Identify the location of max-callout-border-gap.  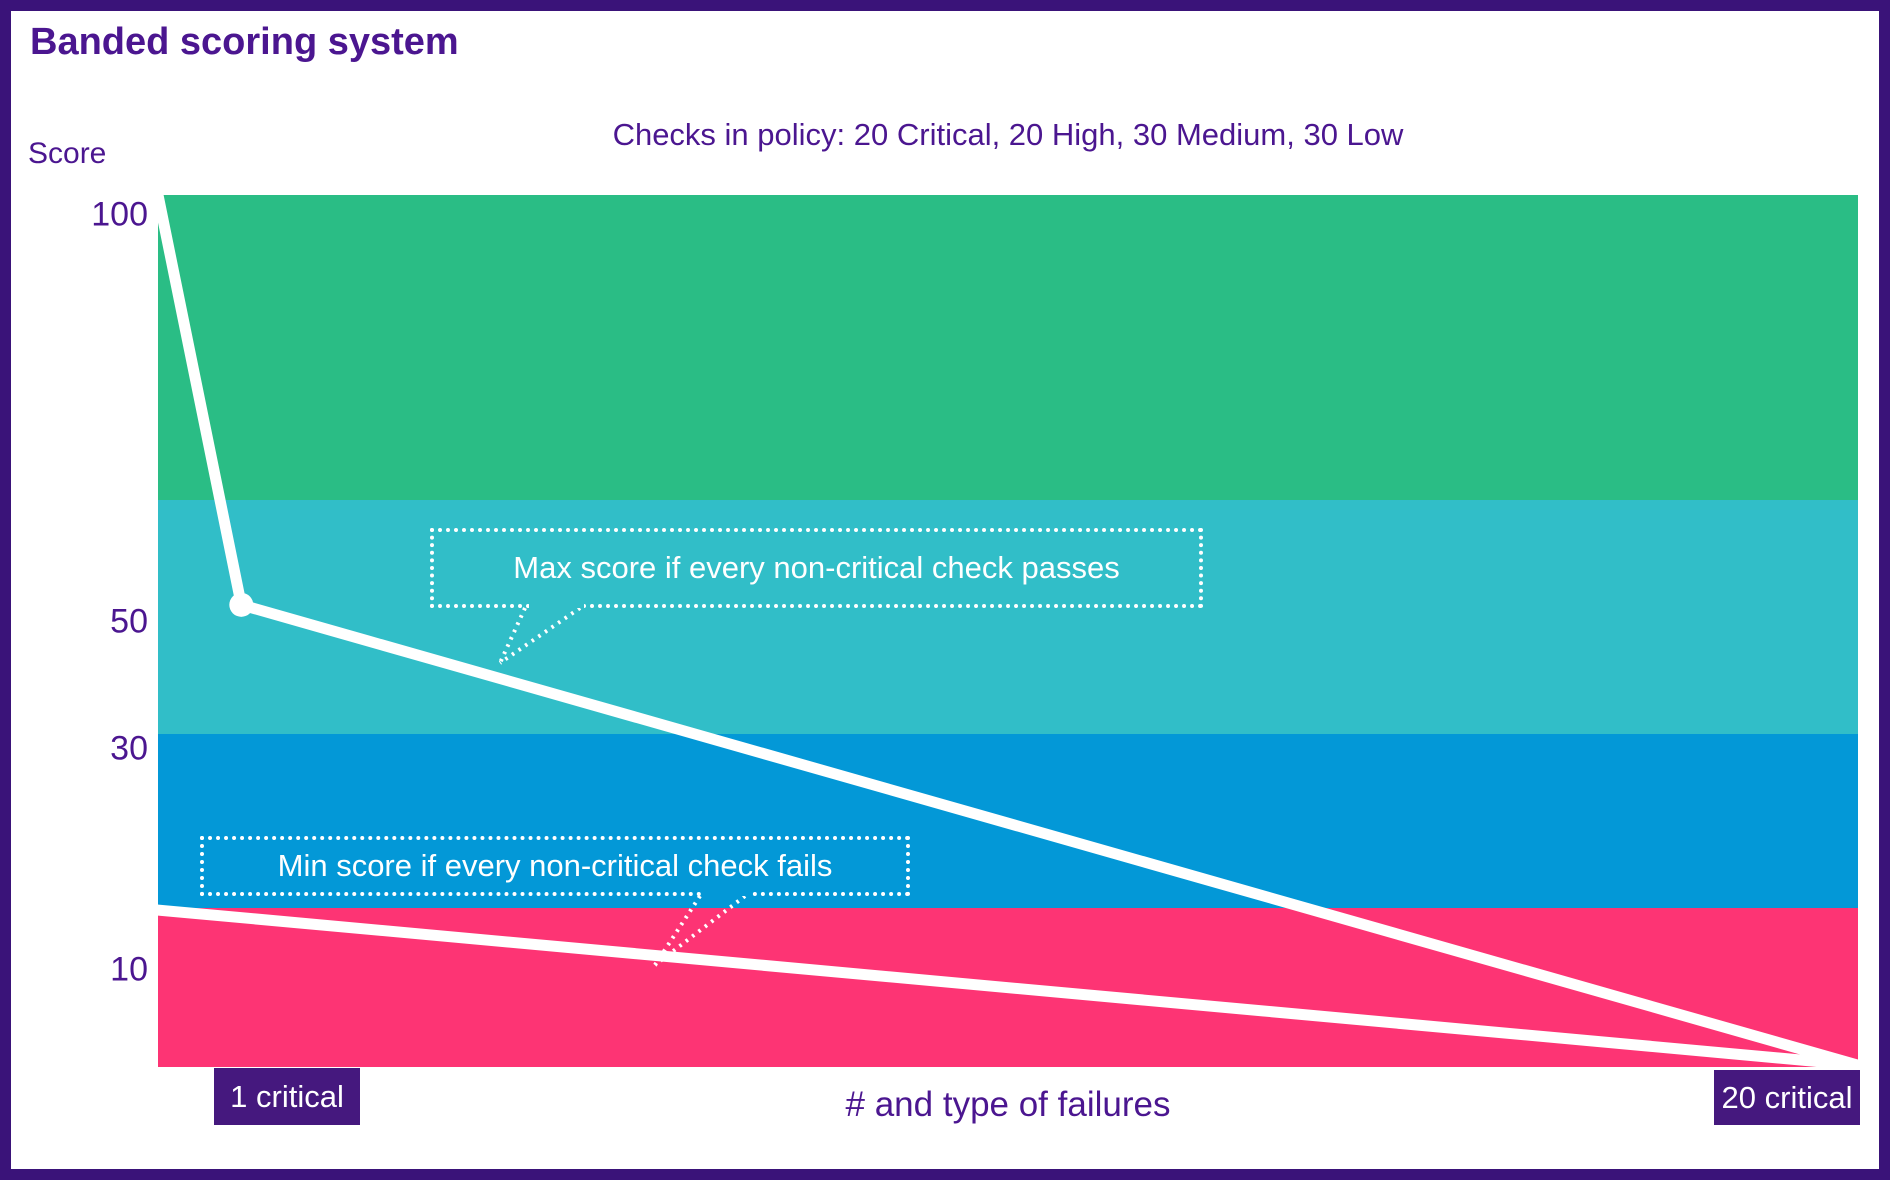
(556, 606).